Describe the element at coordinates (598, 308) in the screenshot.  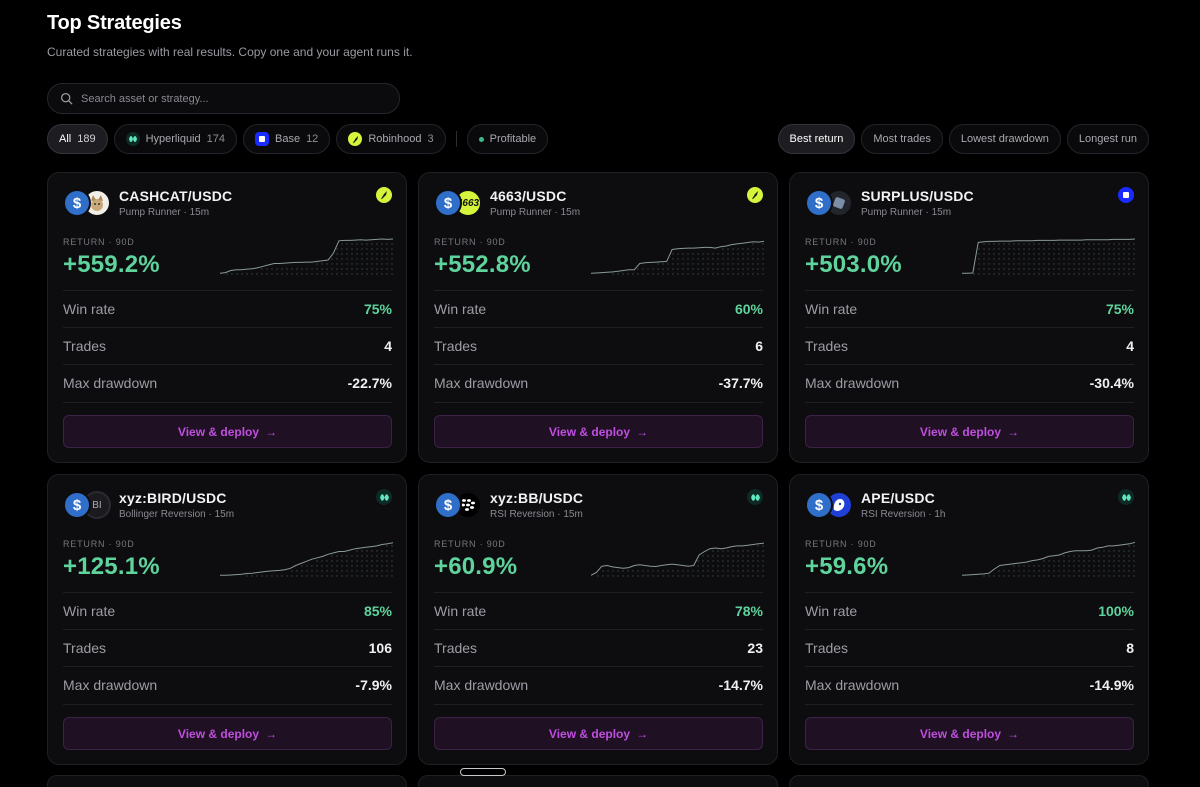
I see `win-rate-row: Win rate 60%` at that location.